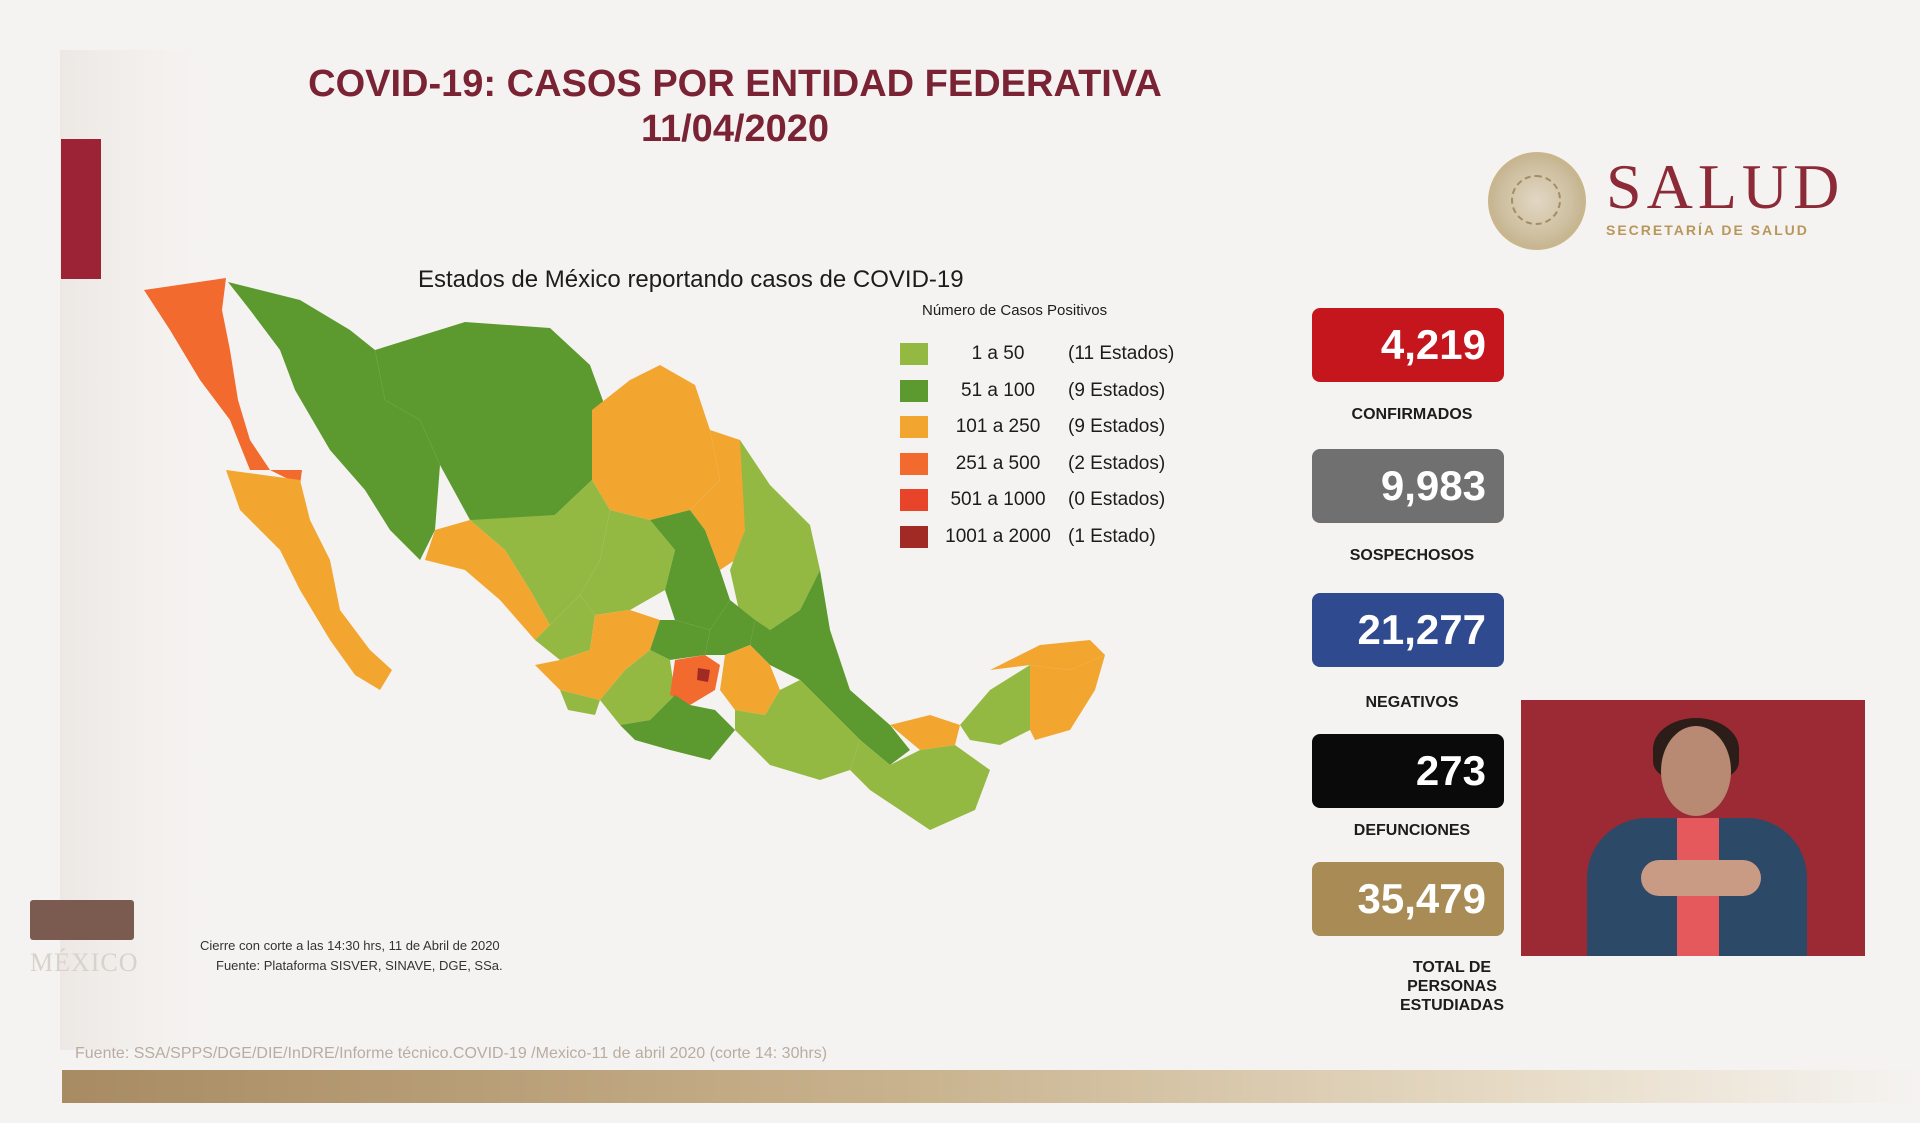 This screenshot has width=1920, height=1123. What do you see at coordinates (998, 536) in the screenshot?
I see `legend-range: 1001 a 2000` at bounding box center [998, 536].